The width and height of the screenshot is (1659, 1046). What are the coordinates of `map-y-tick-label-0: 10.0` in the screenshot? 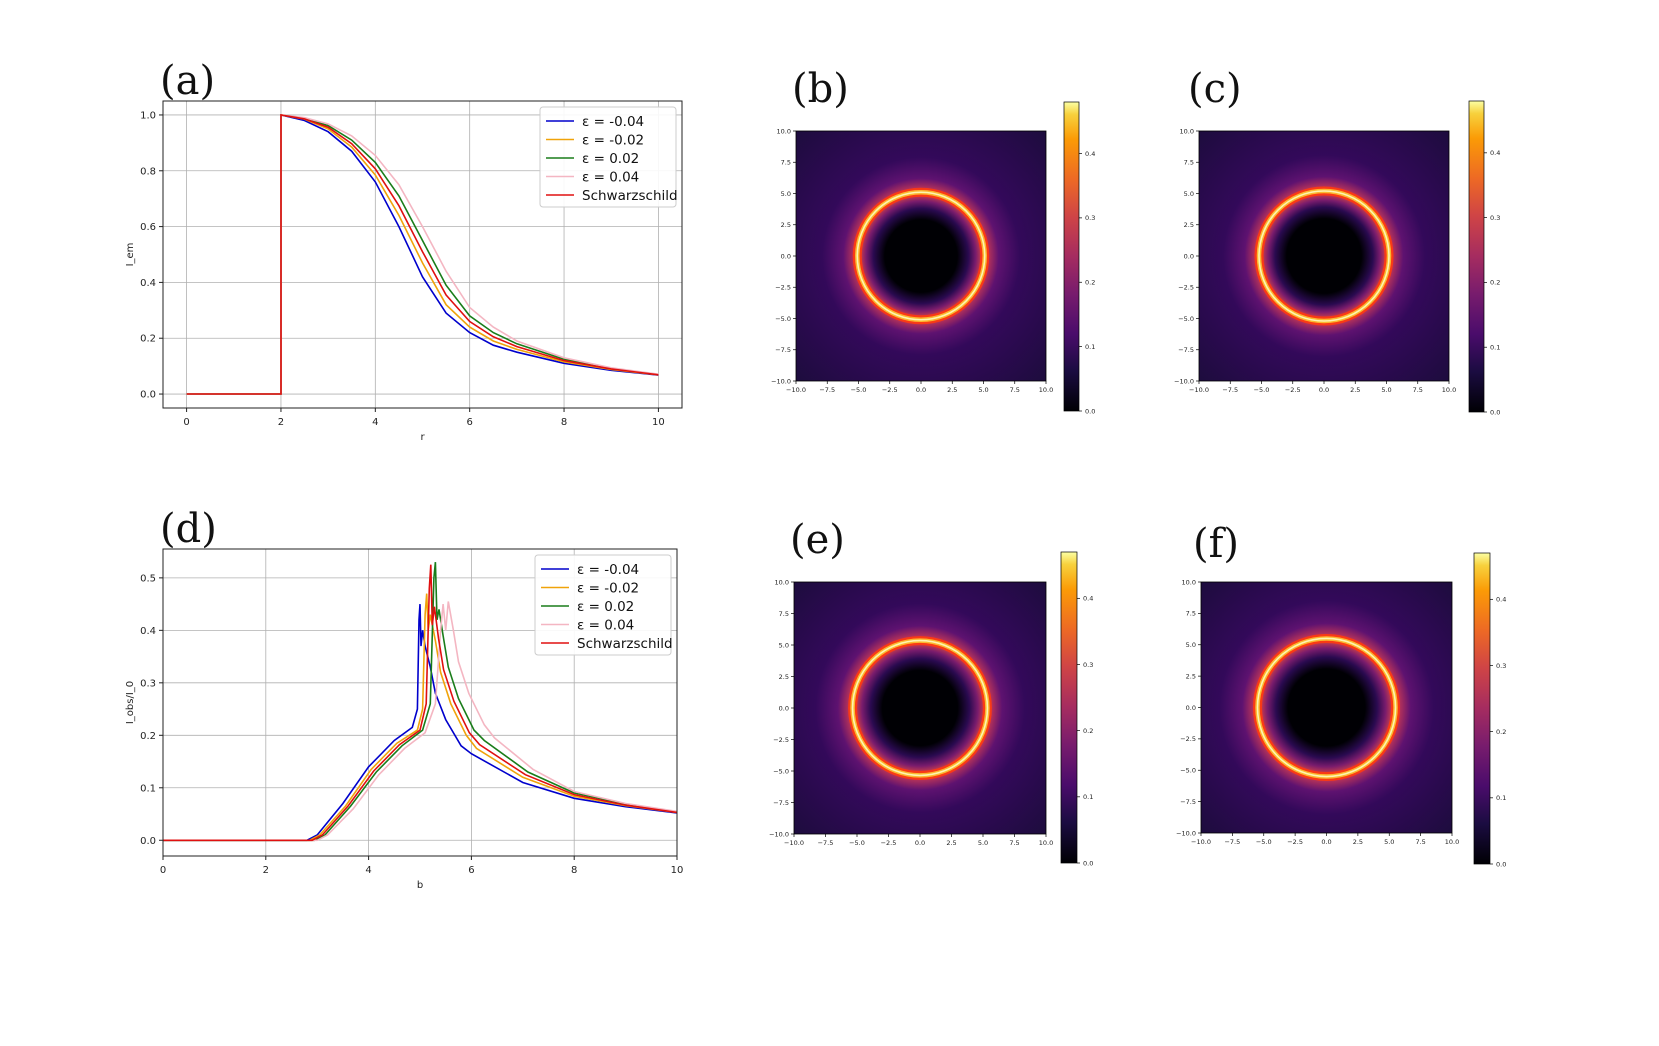 It's located at (1189, 582).